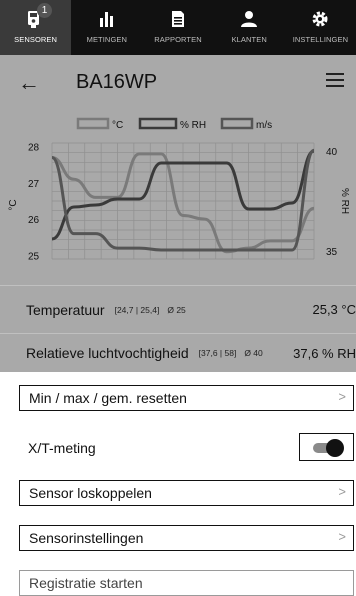 Image resolution: width=356 pixels, height=596 pixels. What do you see at coordinates (334, 309) in the screenshot?
I see `temperature-value: 25,3 °C` at bounding box center [334, 309].